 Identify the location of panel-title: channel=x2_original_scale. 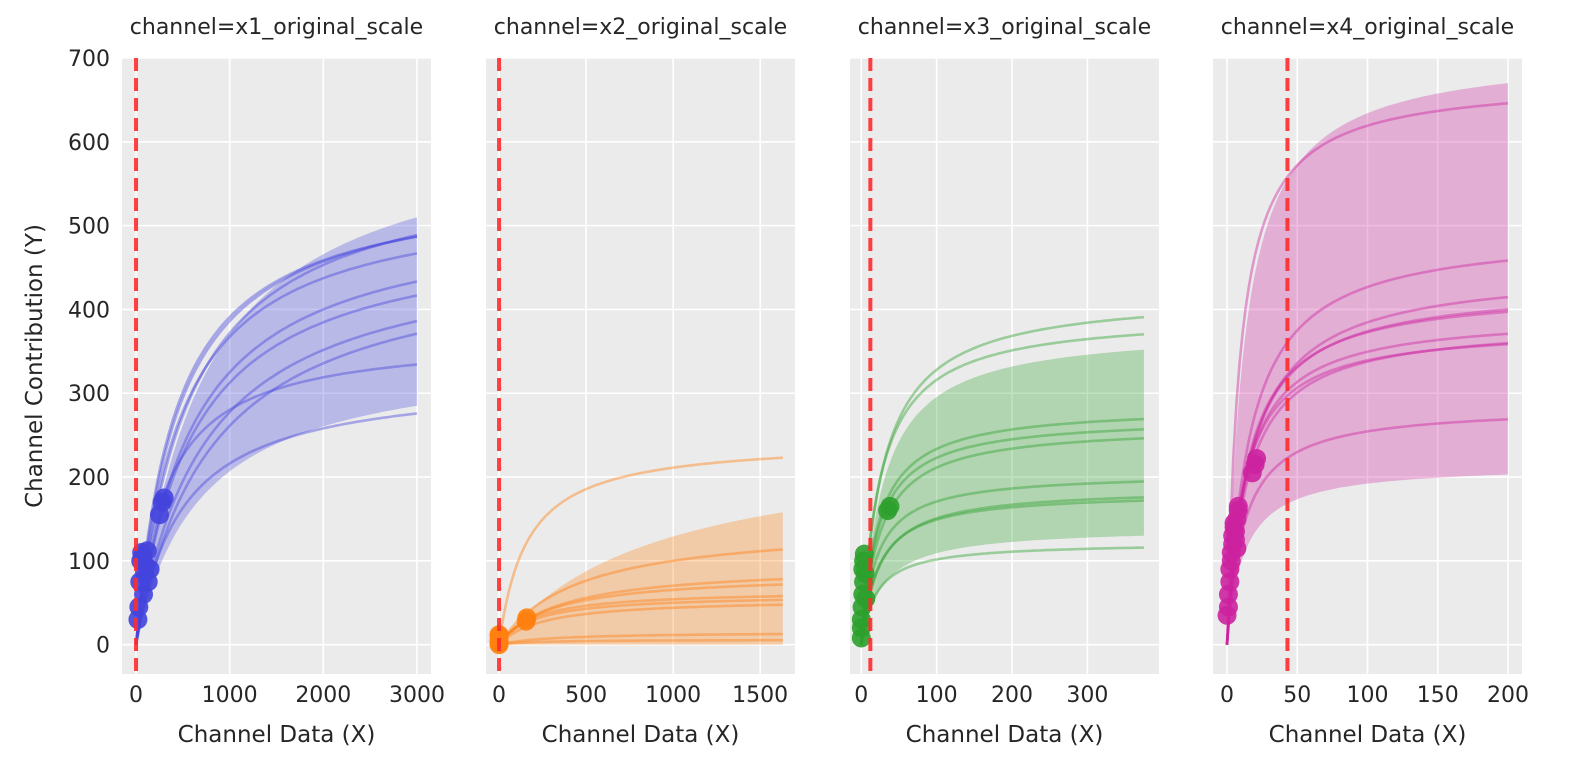
(640, 27).